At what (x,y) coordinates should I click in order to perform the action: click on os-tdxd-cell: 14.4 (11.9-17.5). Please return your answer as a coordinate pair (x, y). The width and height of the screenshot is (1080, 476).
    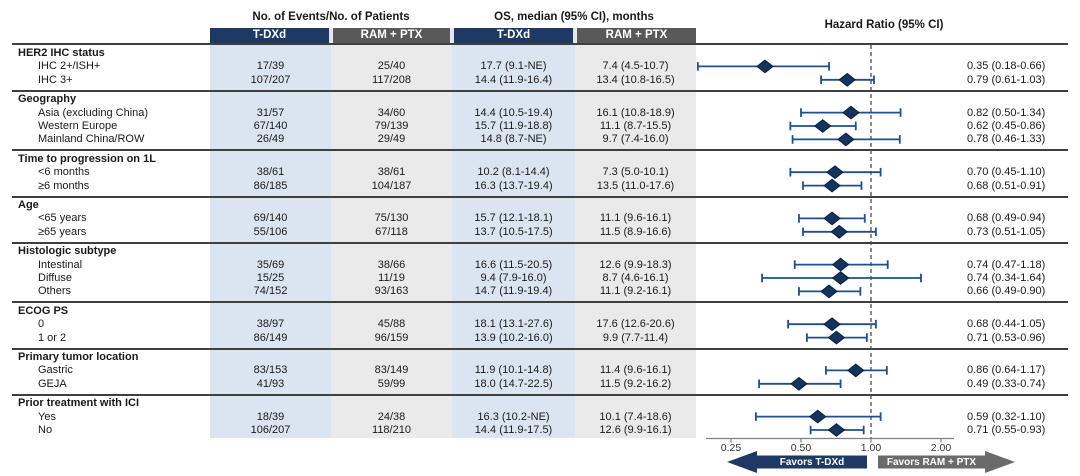
    Looking at the image, I should click on (513, 430).